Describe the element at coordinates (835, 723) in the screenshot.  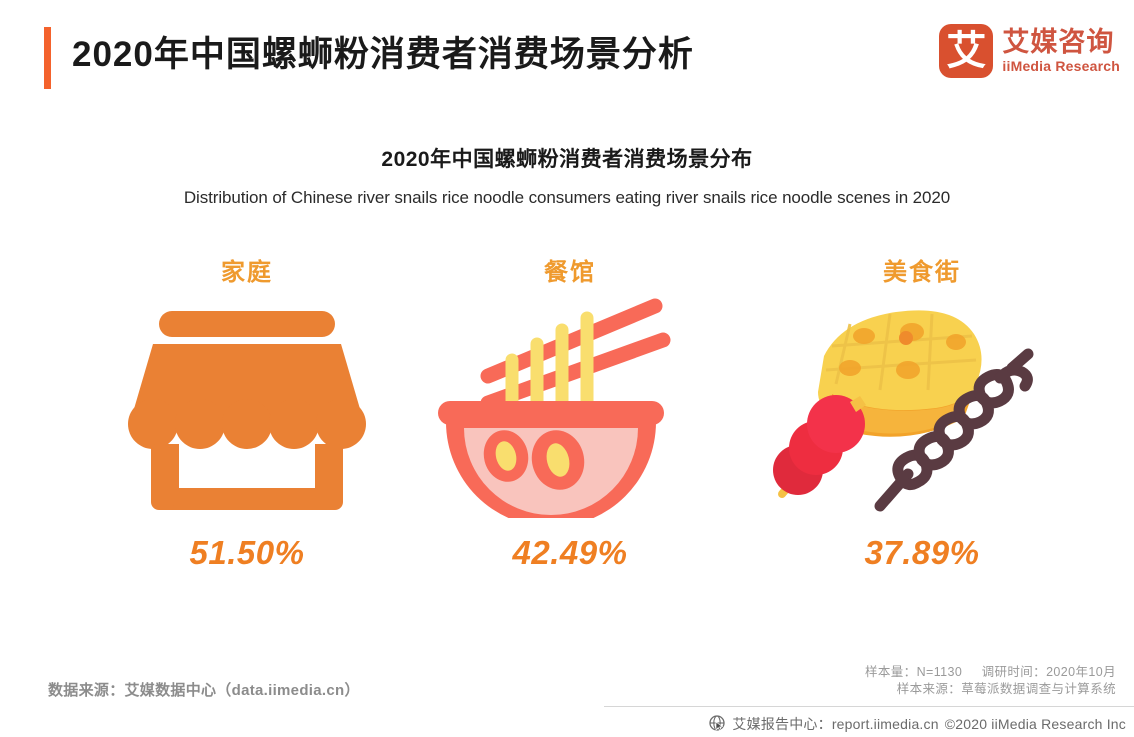
I see `report-center-link: 艾媒报告中心：report.iimedia.cn` at that location.